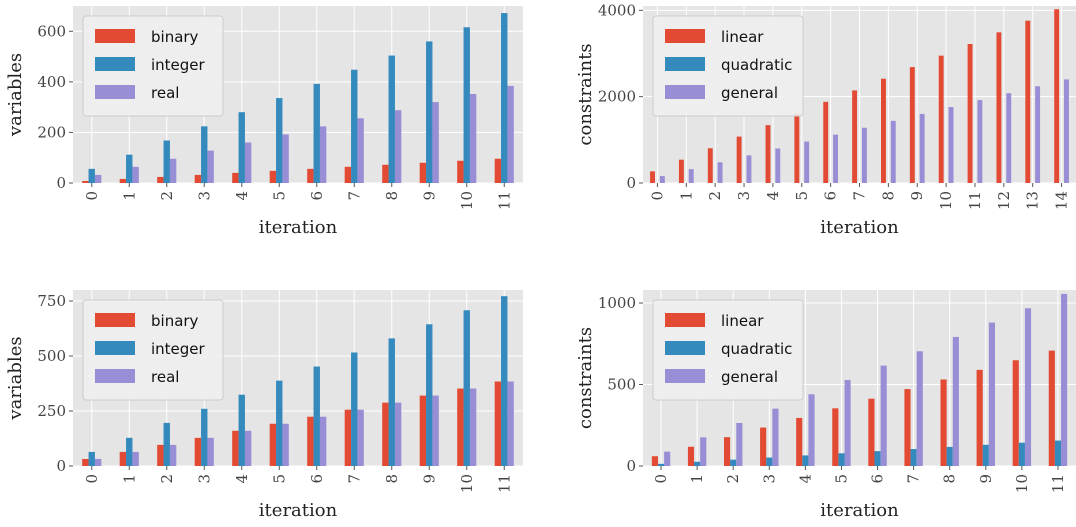  What do you see at coordinates (115, 92) in the screenshot?
I see `legend-swatch-real` at bounding box center [115, 92].